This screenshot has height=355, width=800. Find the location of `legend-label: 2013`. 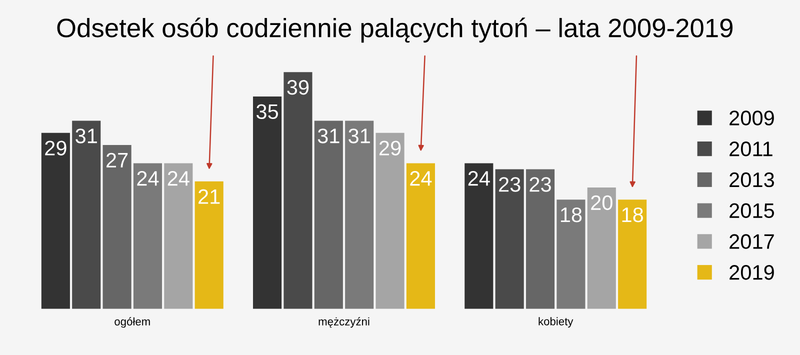

legend-label: 2013 is located at coordinates (752, 180).